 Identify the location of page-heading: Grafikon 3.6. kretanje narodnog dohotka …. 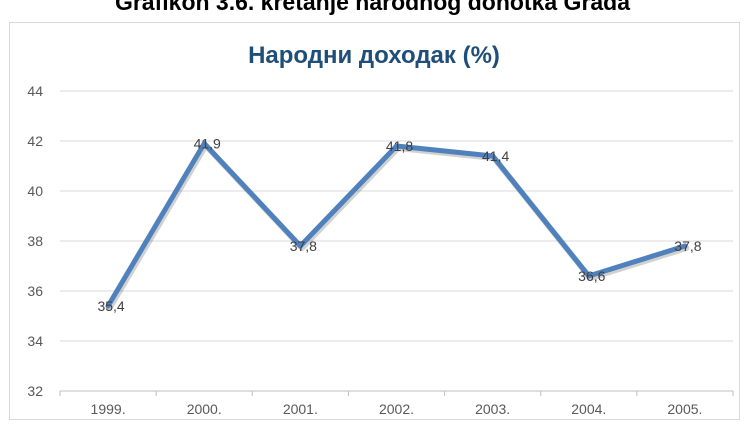
(372, 7).